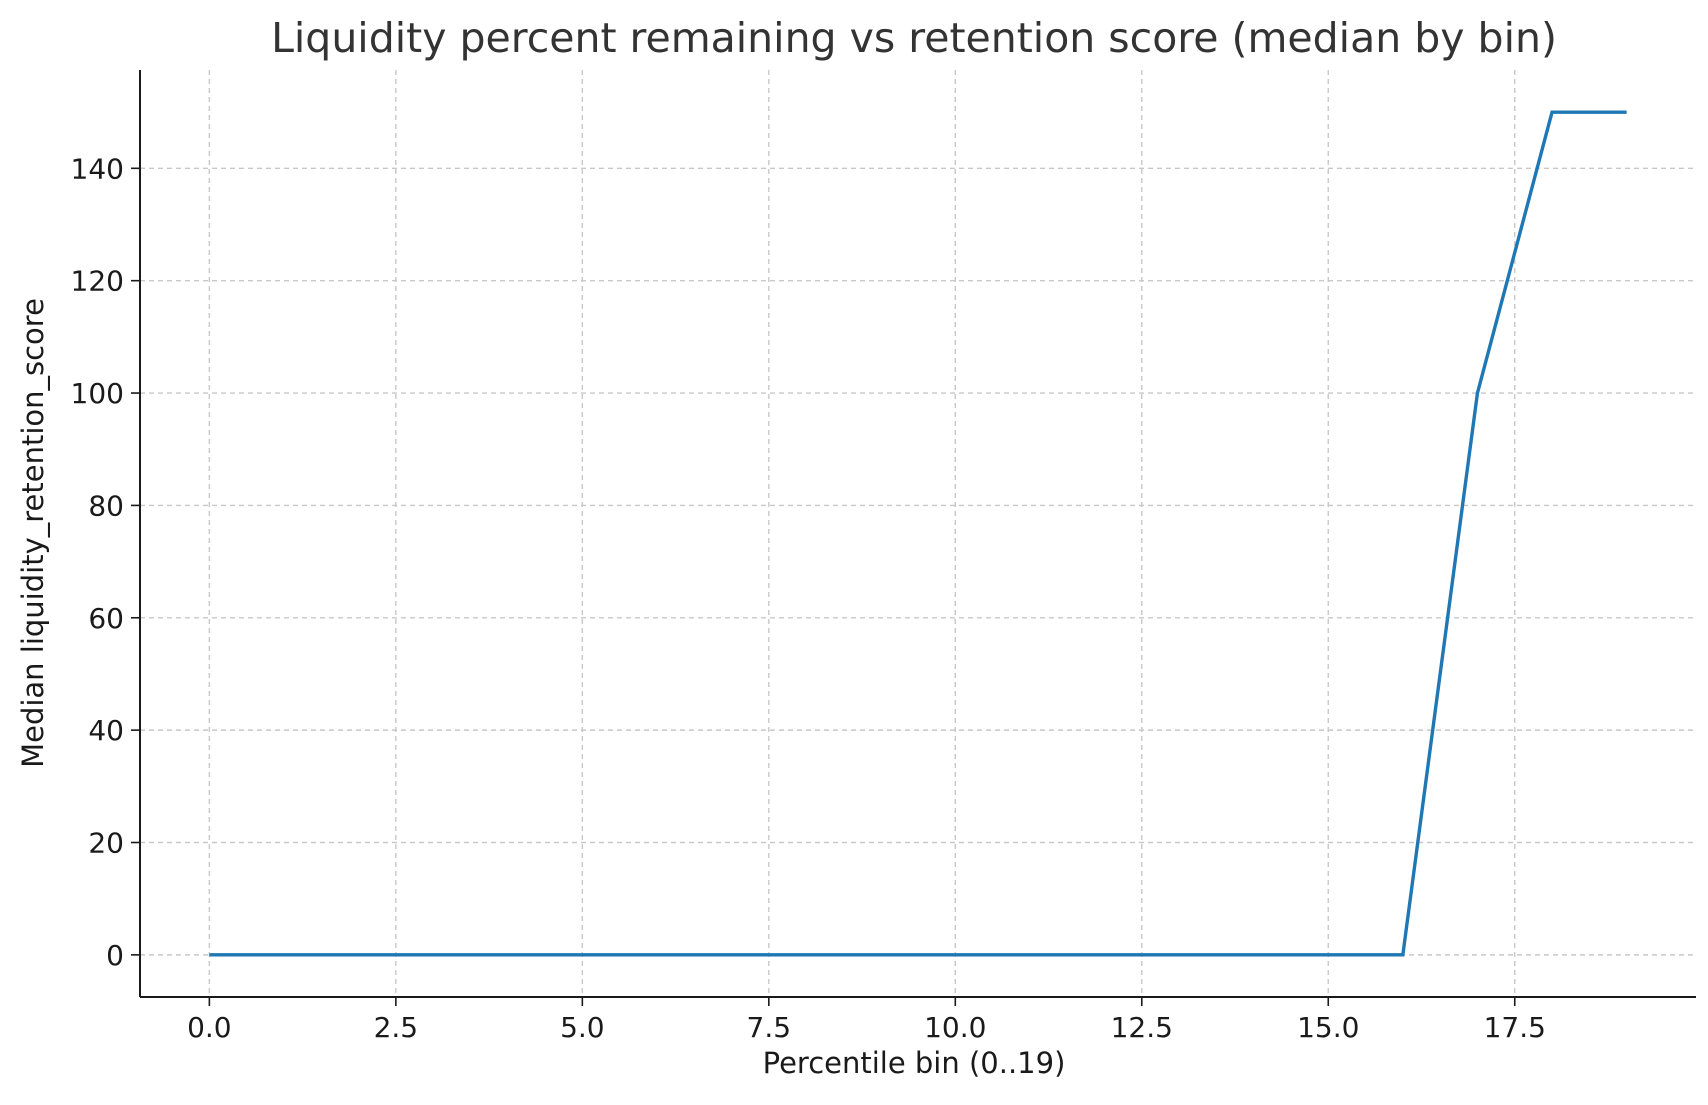  What do you see at coordinates (914, 1063) in the screenshot?
I see `x-axis-label: Percentile bin (0..19)` at bounding box center [914, 1063].